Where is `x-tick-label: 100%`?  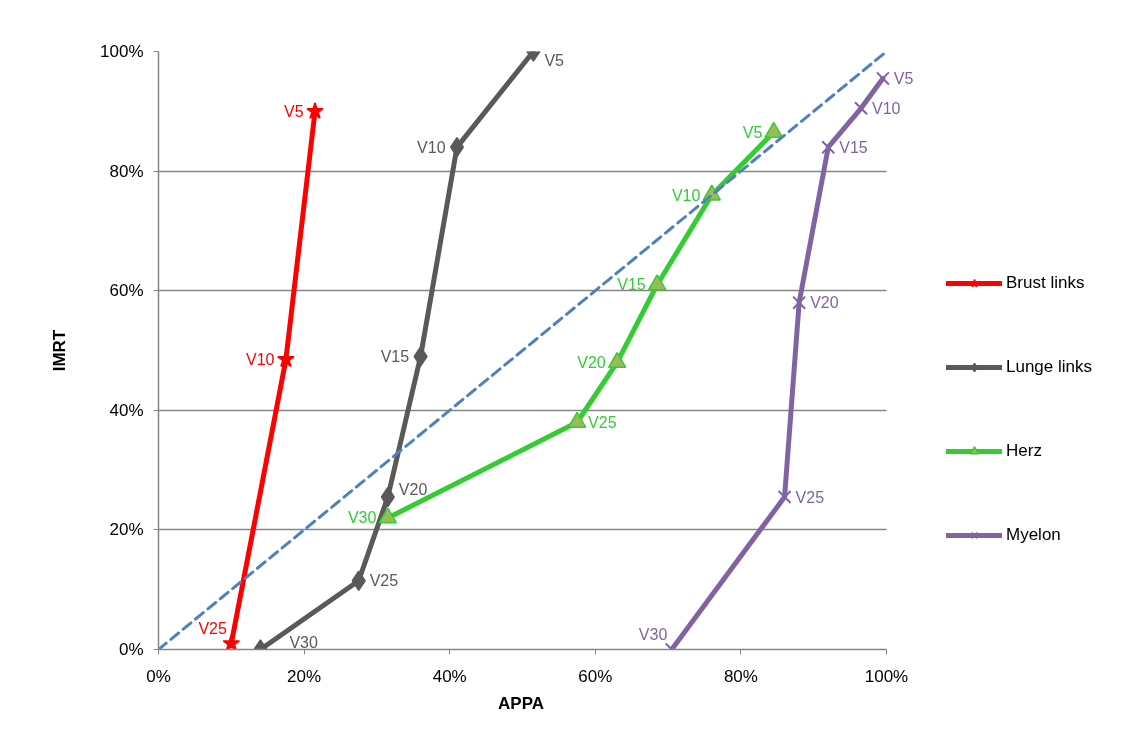 x-tick-label: 100% is located at coordinates (886, 676).